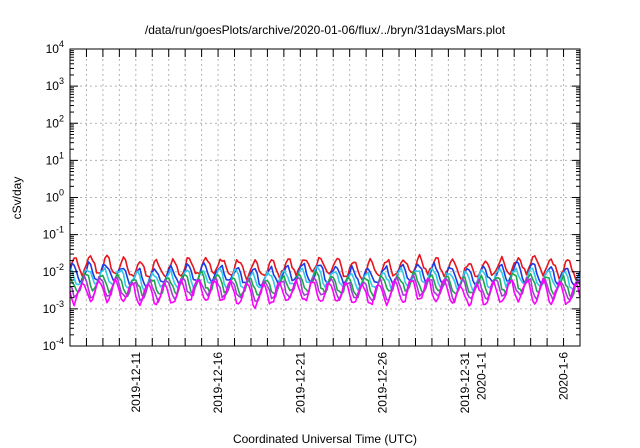 This screenshot has width=640, height=448. Describe the element at coordinates (53, 270) in the screenshot. I see `y-tick-label: 10⁻²` at that location.